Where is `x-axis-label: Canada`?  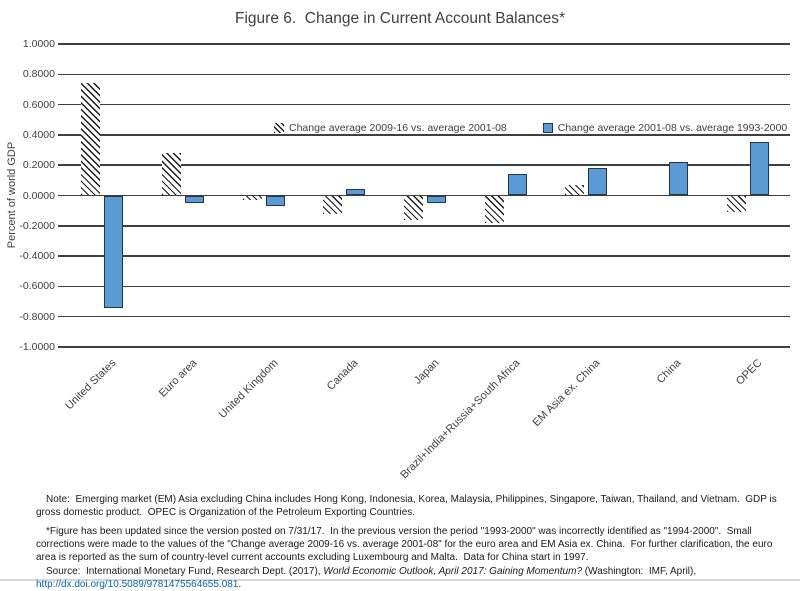
x-axis-label: Canada is located at coordinates (343, 375).